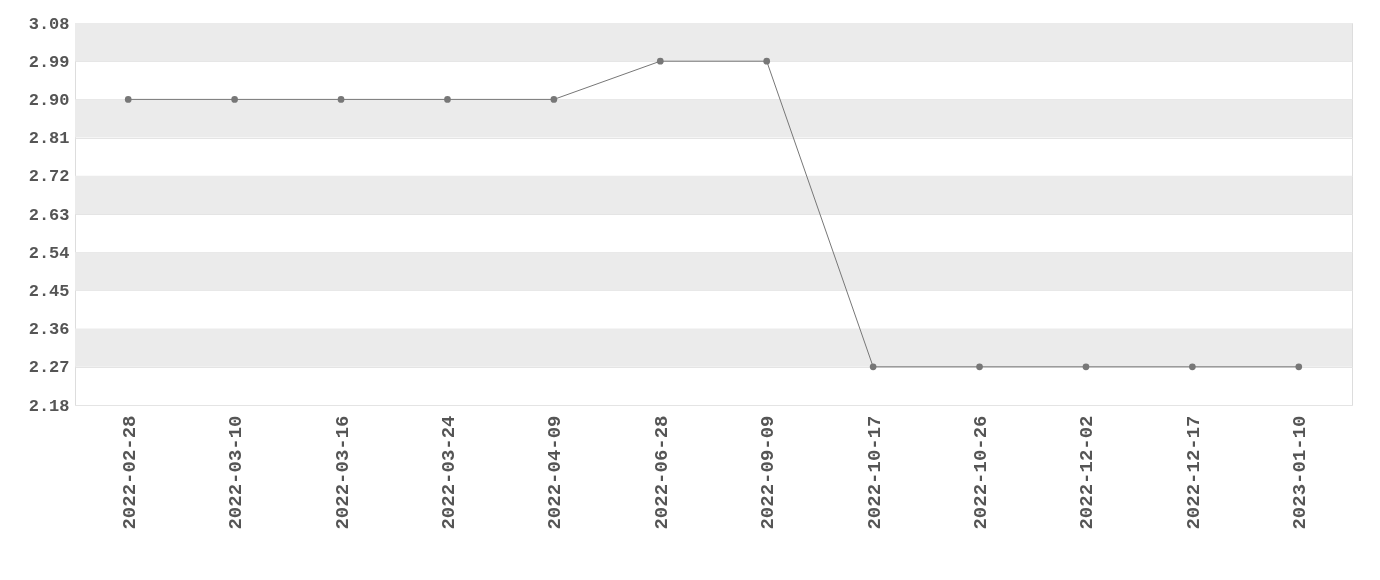 This screenshot has width=1380, height=580. What do you see at coordinates (49, 177) in the screenshot?
I see `y-tick-label: 2.72` at bounding box center [49, 177].